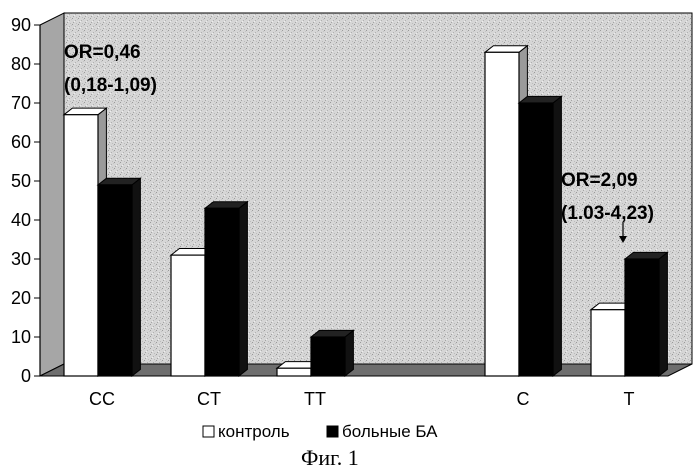 The height and width of the screenshot is (471, 700). What do you see at coordinates (21, 103) in the screenshot?
I see `y-tick-label: 70` at bounding box center [21, 103].